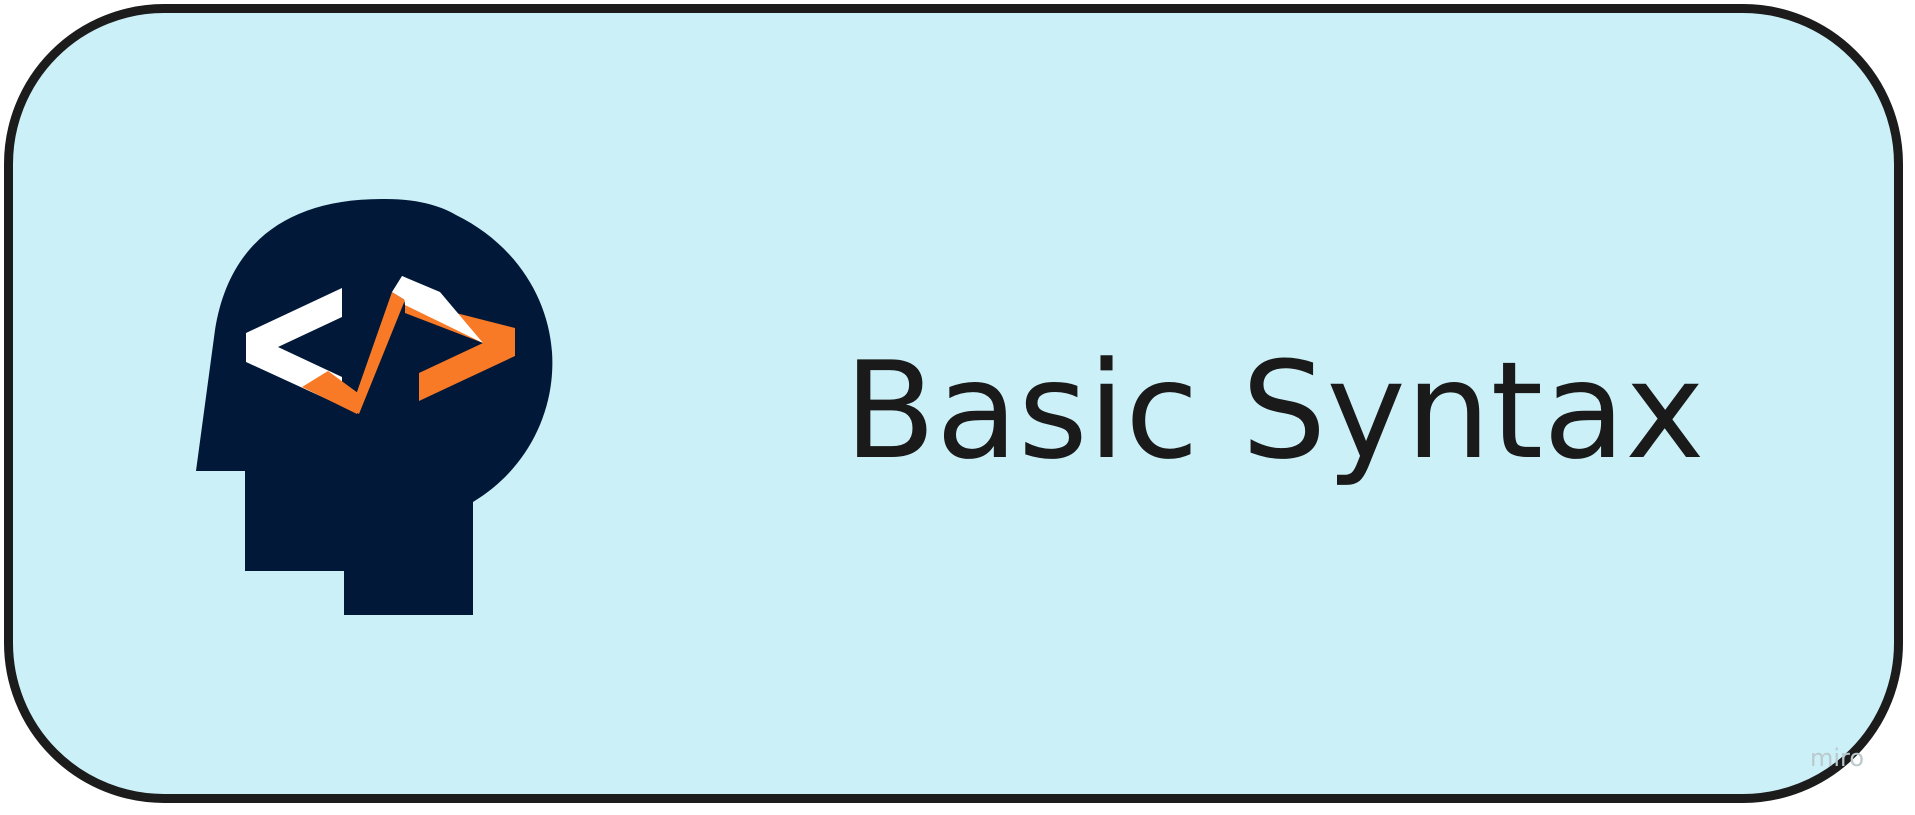 The width and height of the screenshot is (1915, 815). Describe the element at coordinates (442, 309) in the screenshot. I see `right-bracket-shape` at that location.